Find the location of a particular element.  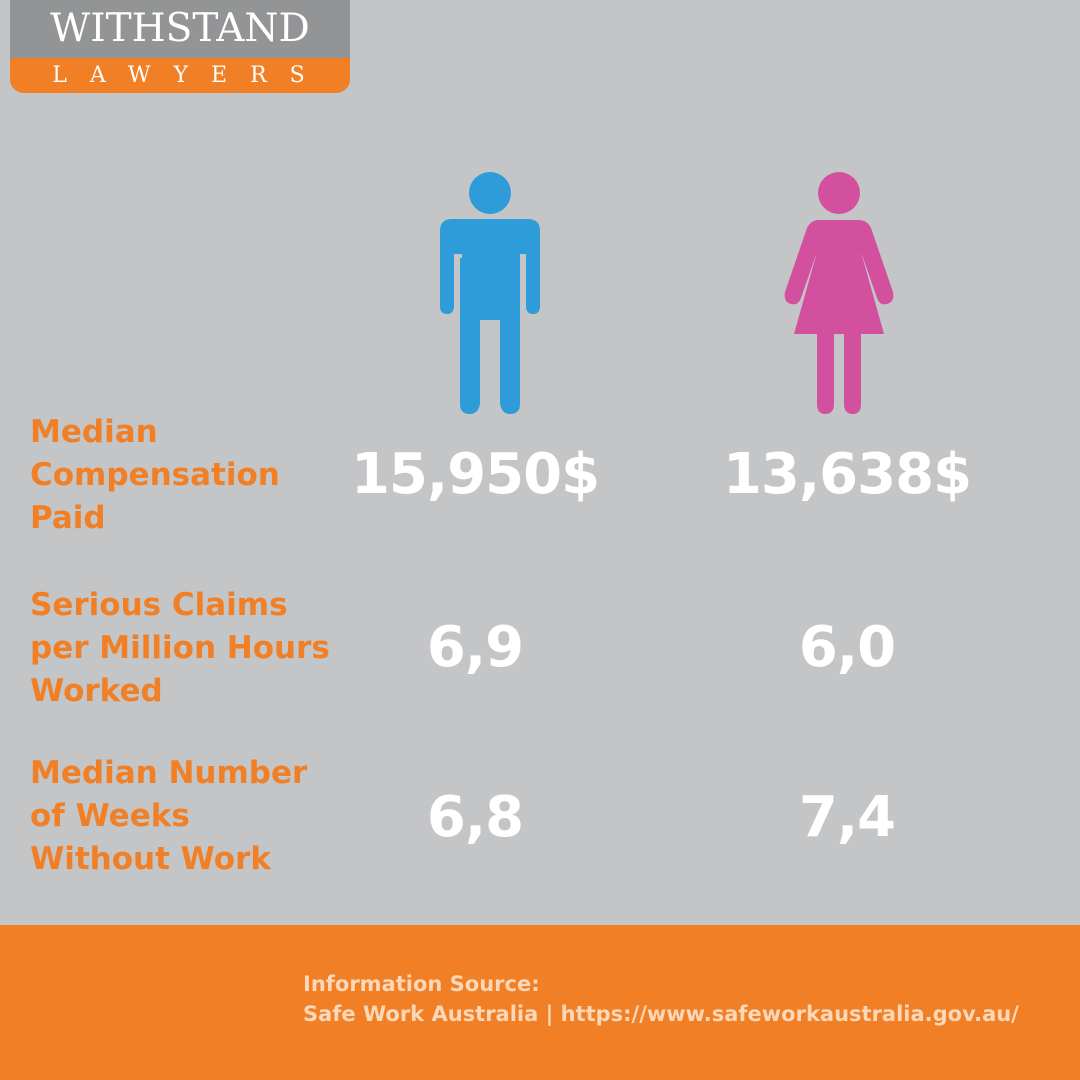

logo-subtitle: LAWYERS is located at coordinates (190, 75).